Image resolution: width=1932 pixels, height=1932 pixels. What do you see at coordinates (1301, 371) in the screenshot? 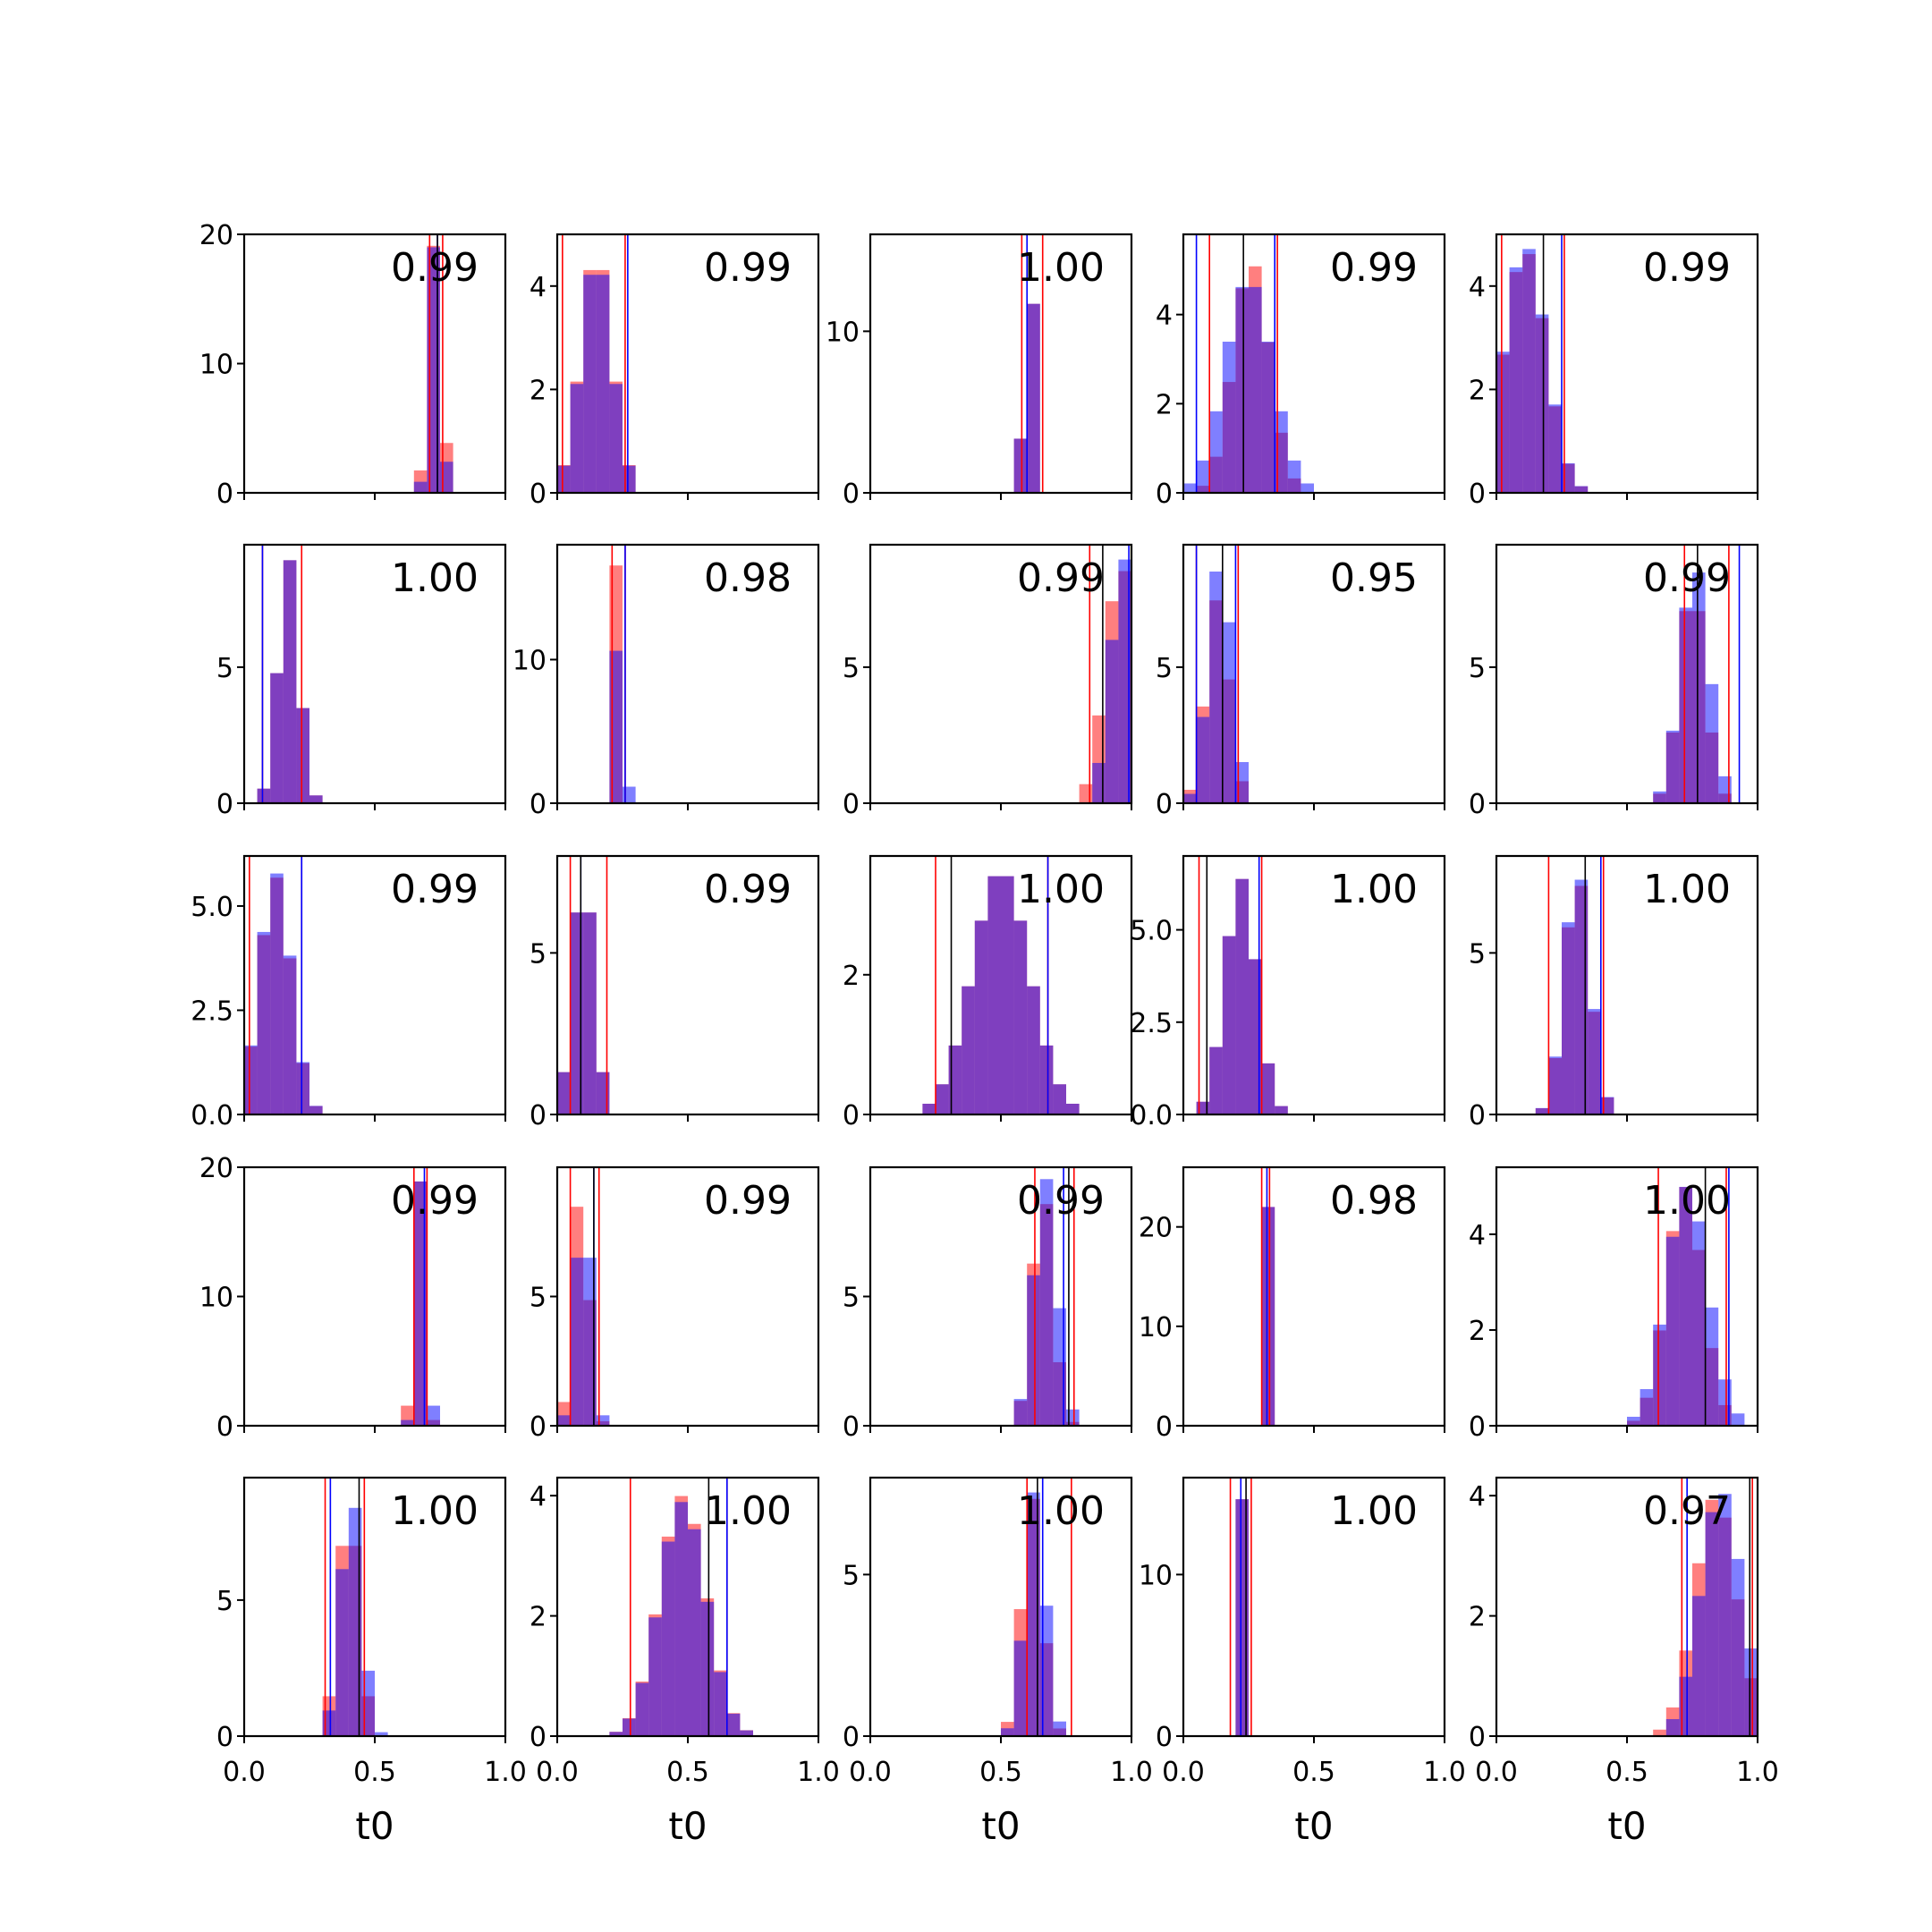
I see `panel-1-4: 0 2 4 0.99` at bounding box center [1301, 371].